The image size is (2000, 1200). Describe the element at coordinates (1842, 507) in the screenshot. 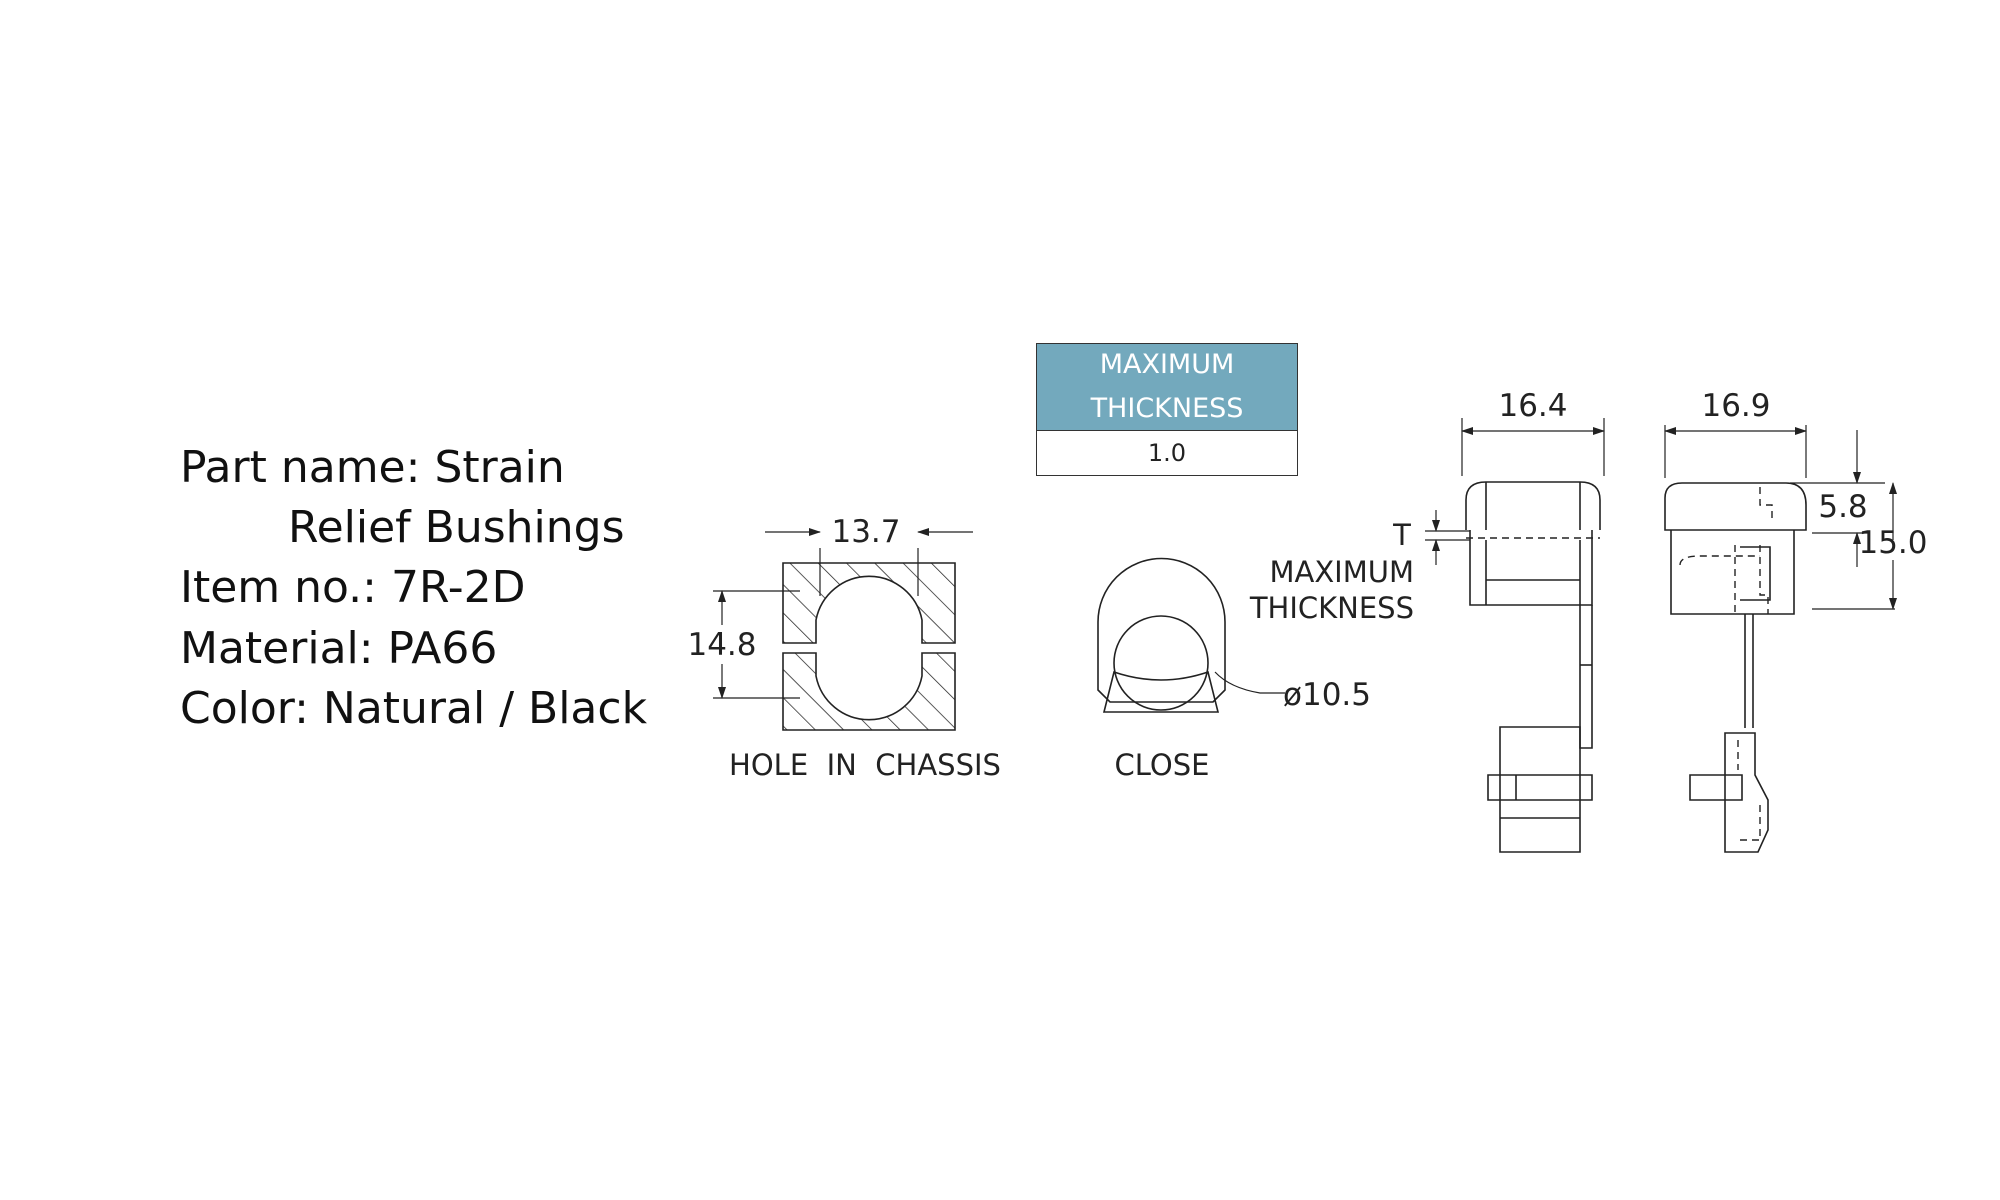

I see `side-b-cap-dim: 5.8` at that location.